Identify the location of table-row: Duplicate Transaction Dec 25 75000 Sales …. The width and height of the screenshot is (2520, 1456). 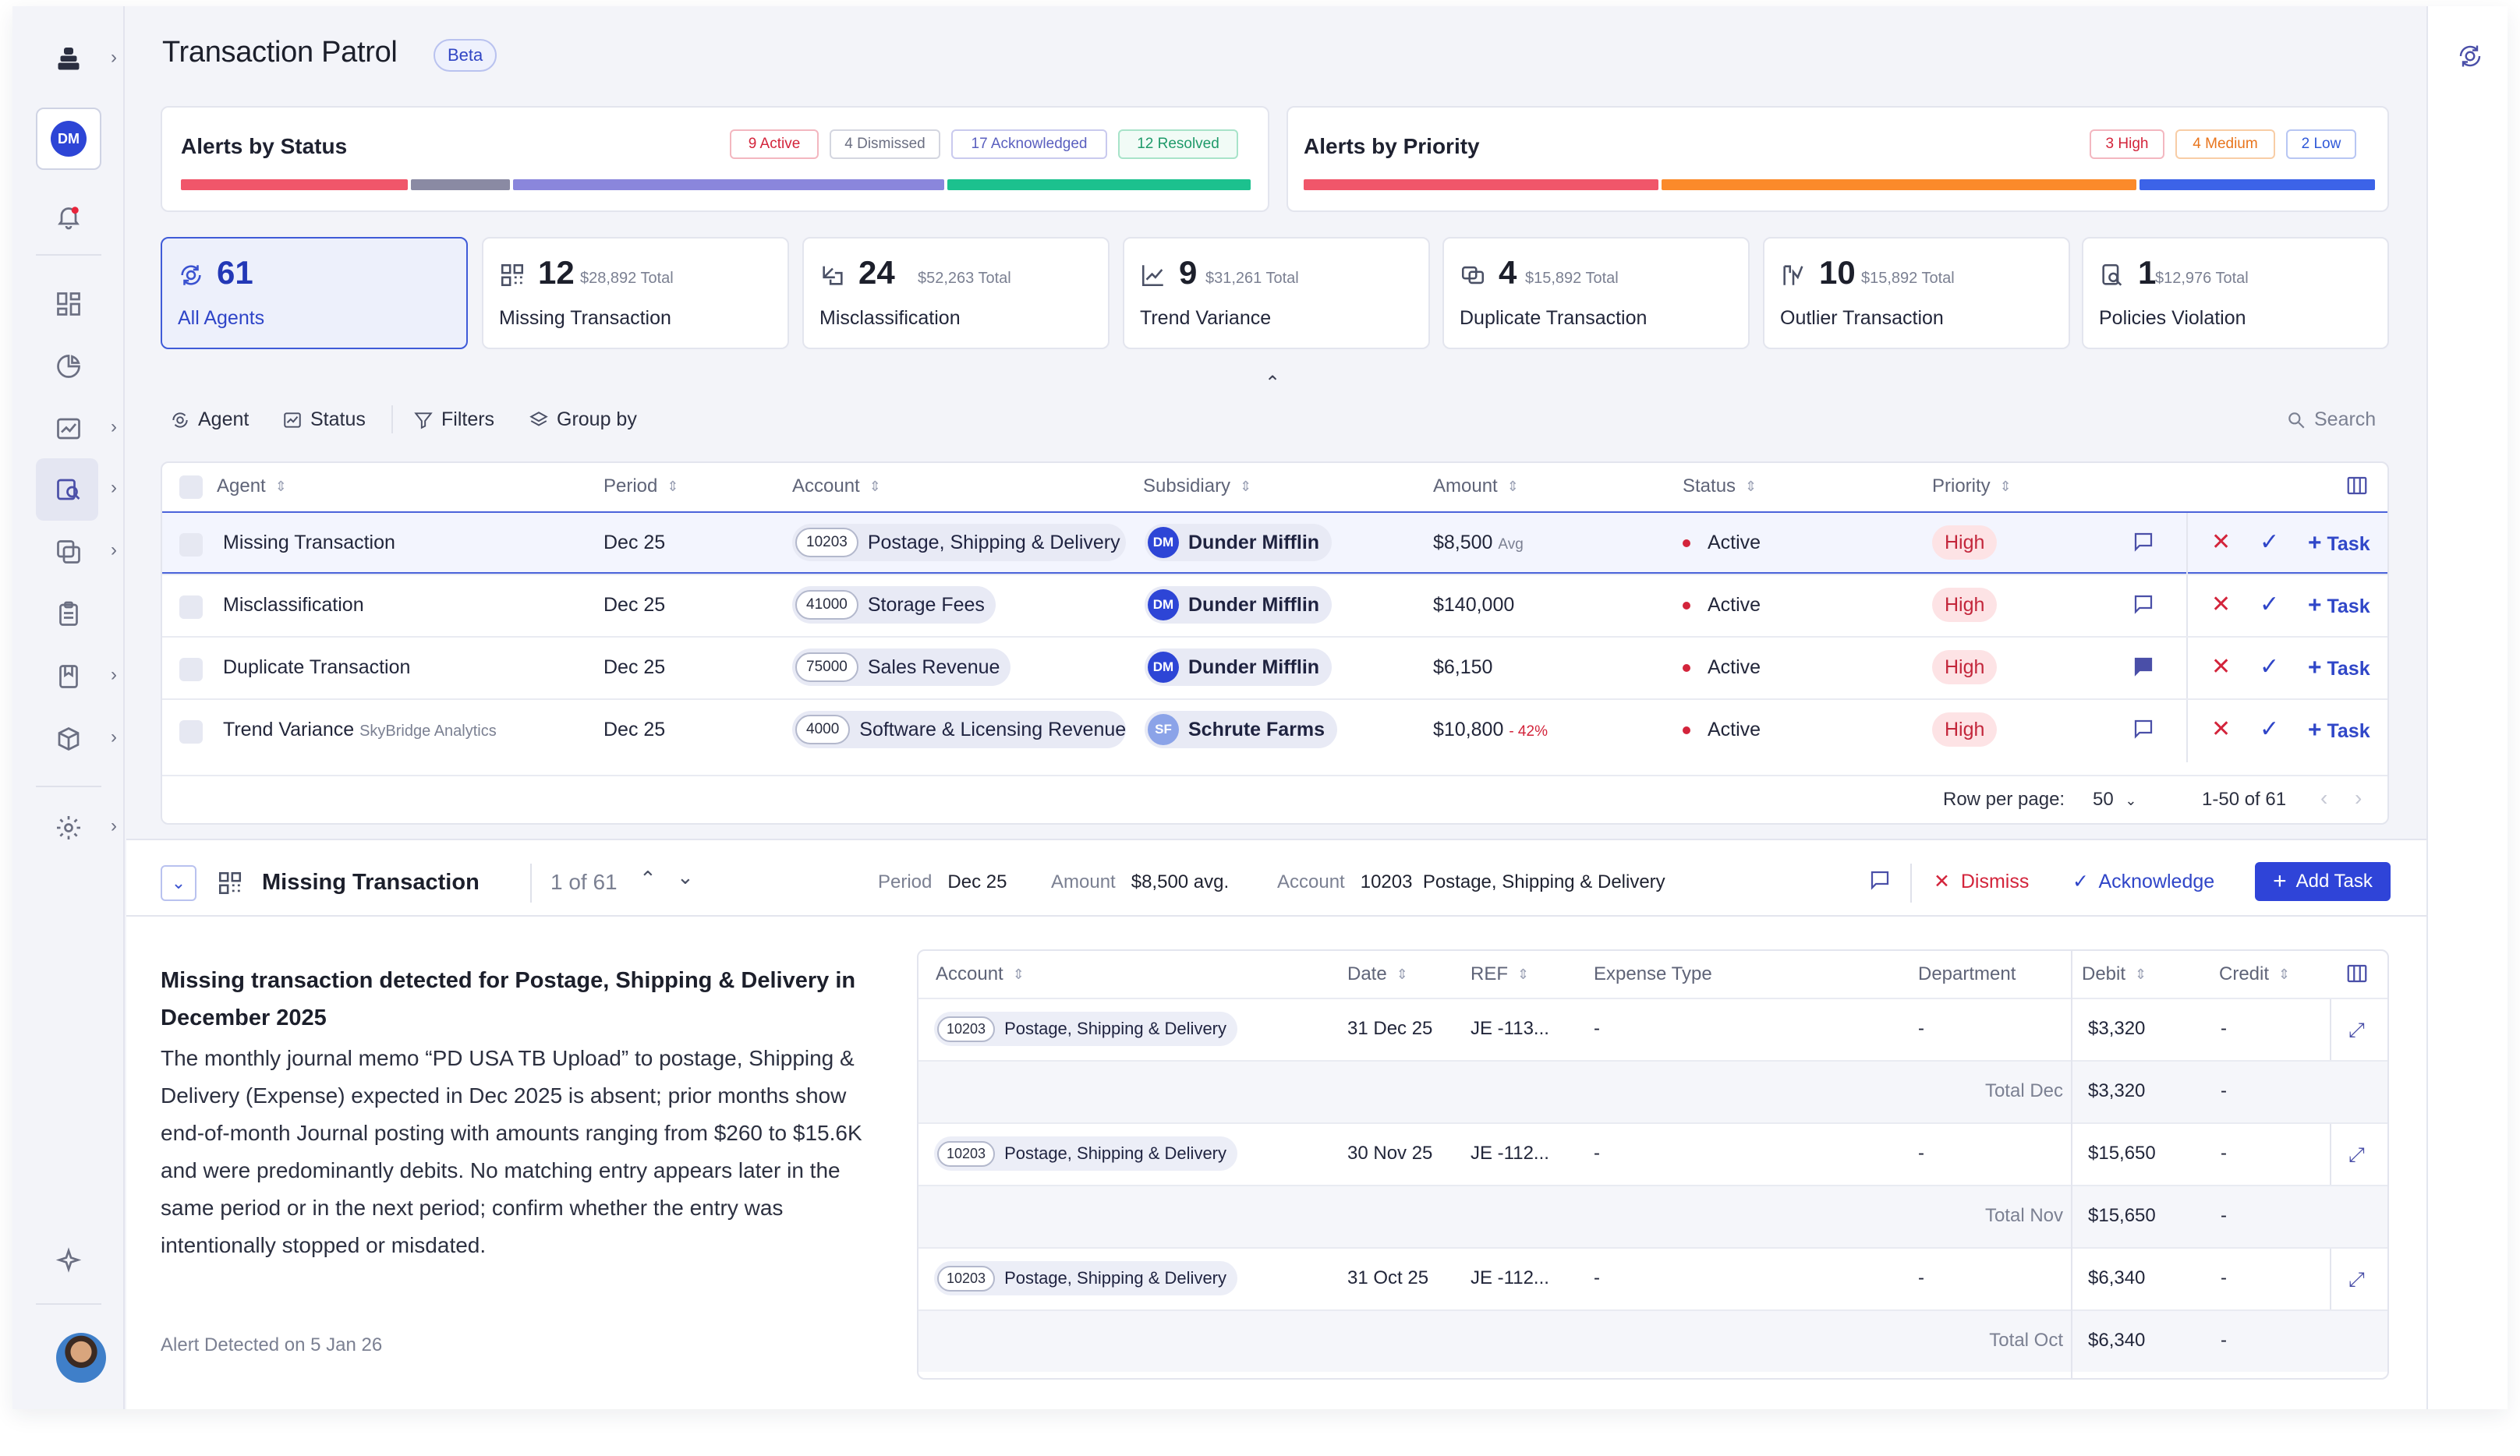
(1275, 668).